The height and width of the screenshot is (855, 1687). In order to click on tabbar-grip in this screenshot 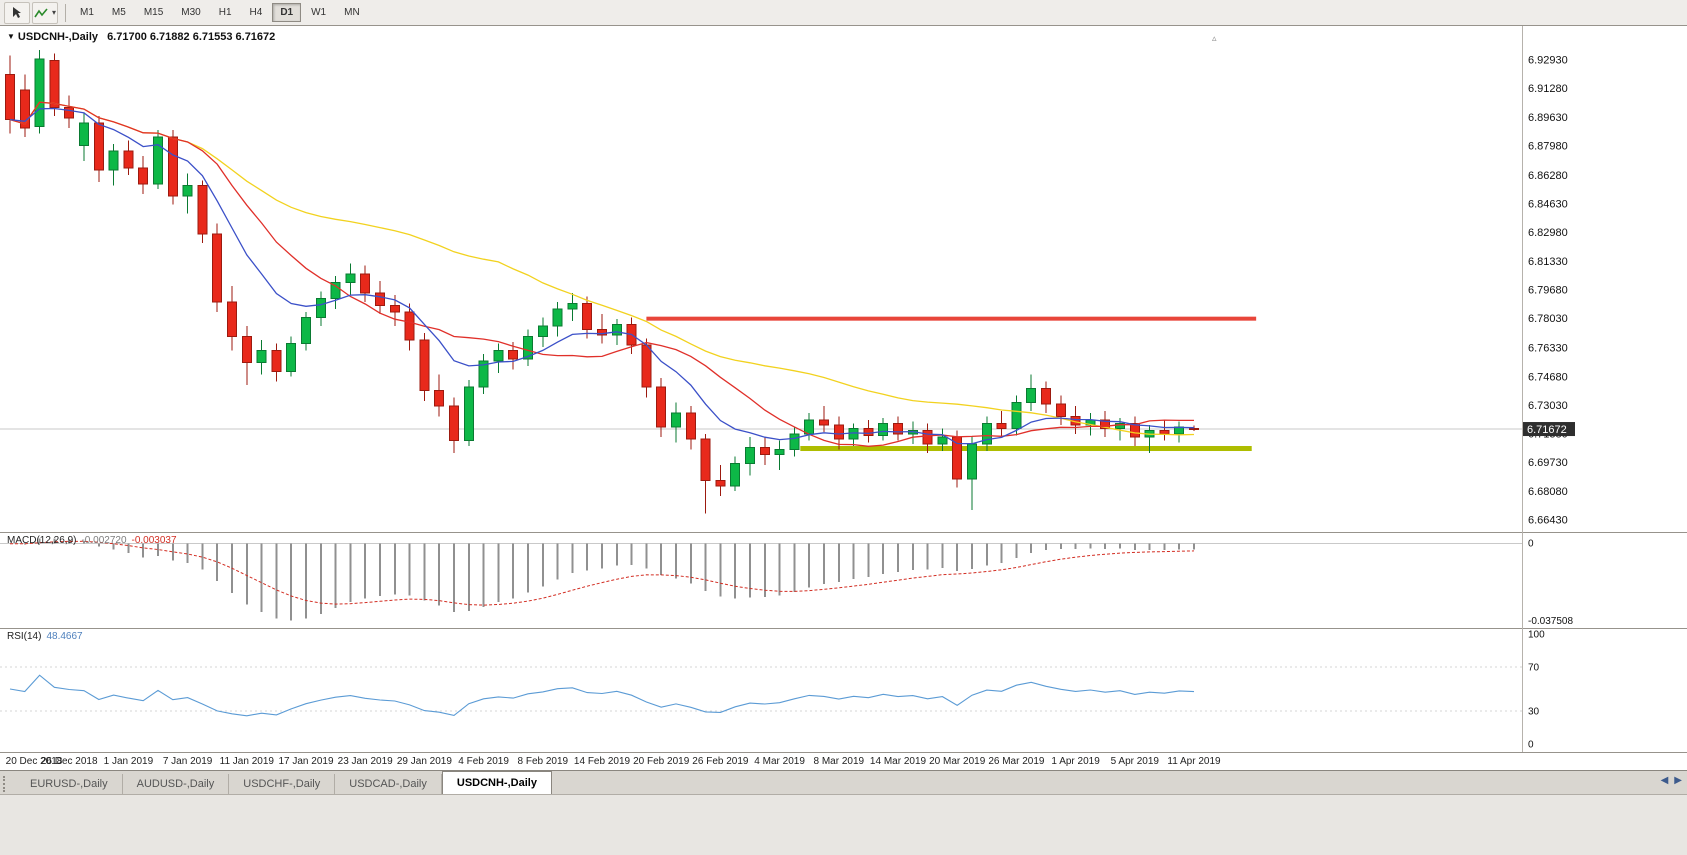, I will do `click(8, 784)`.